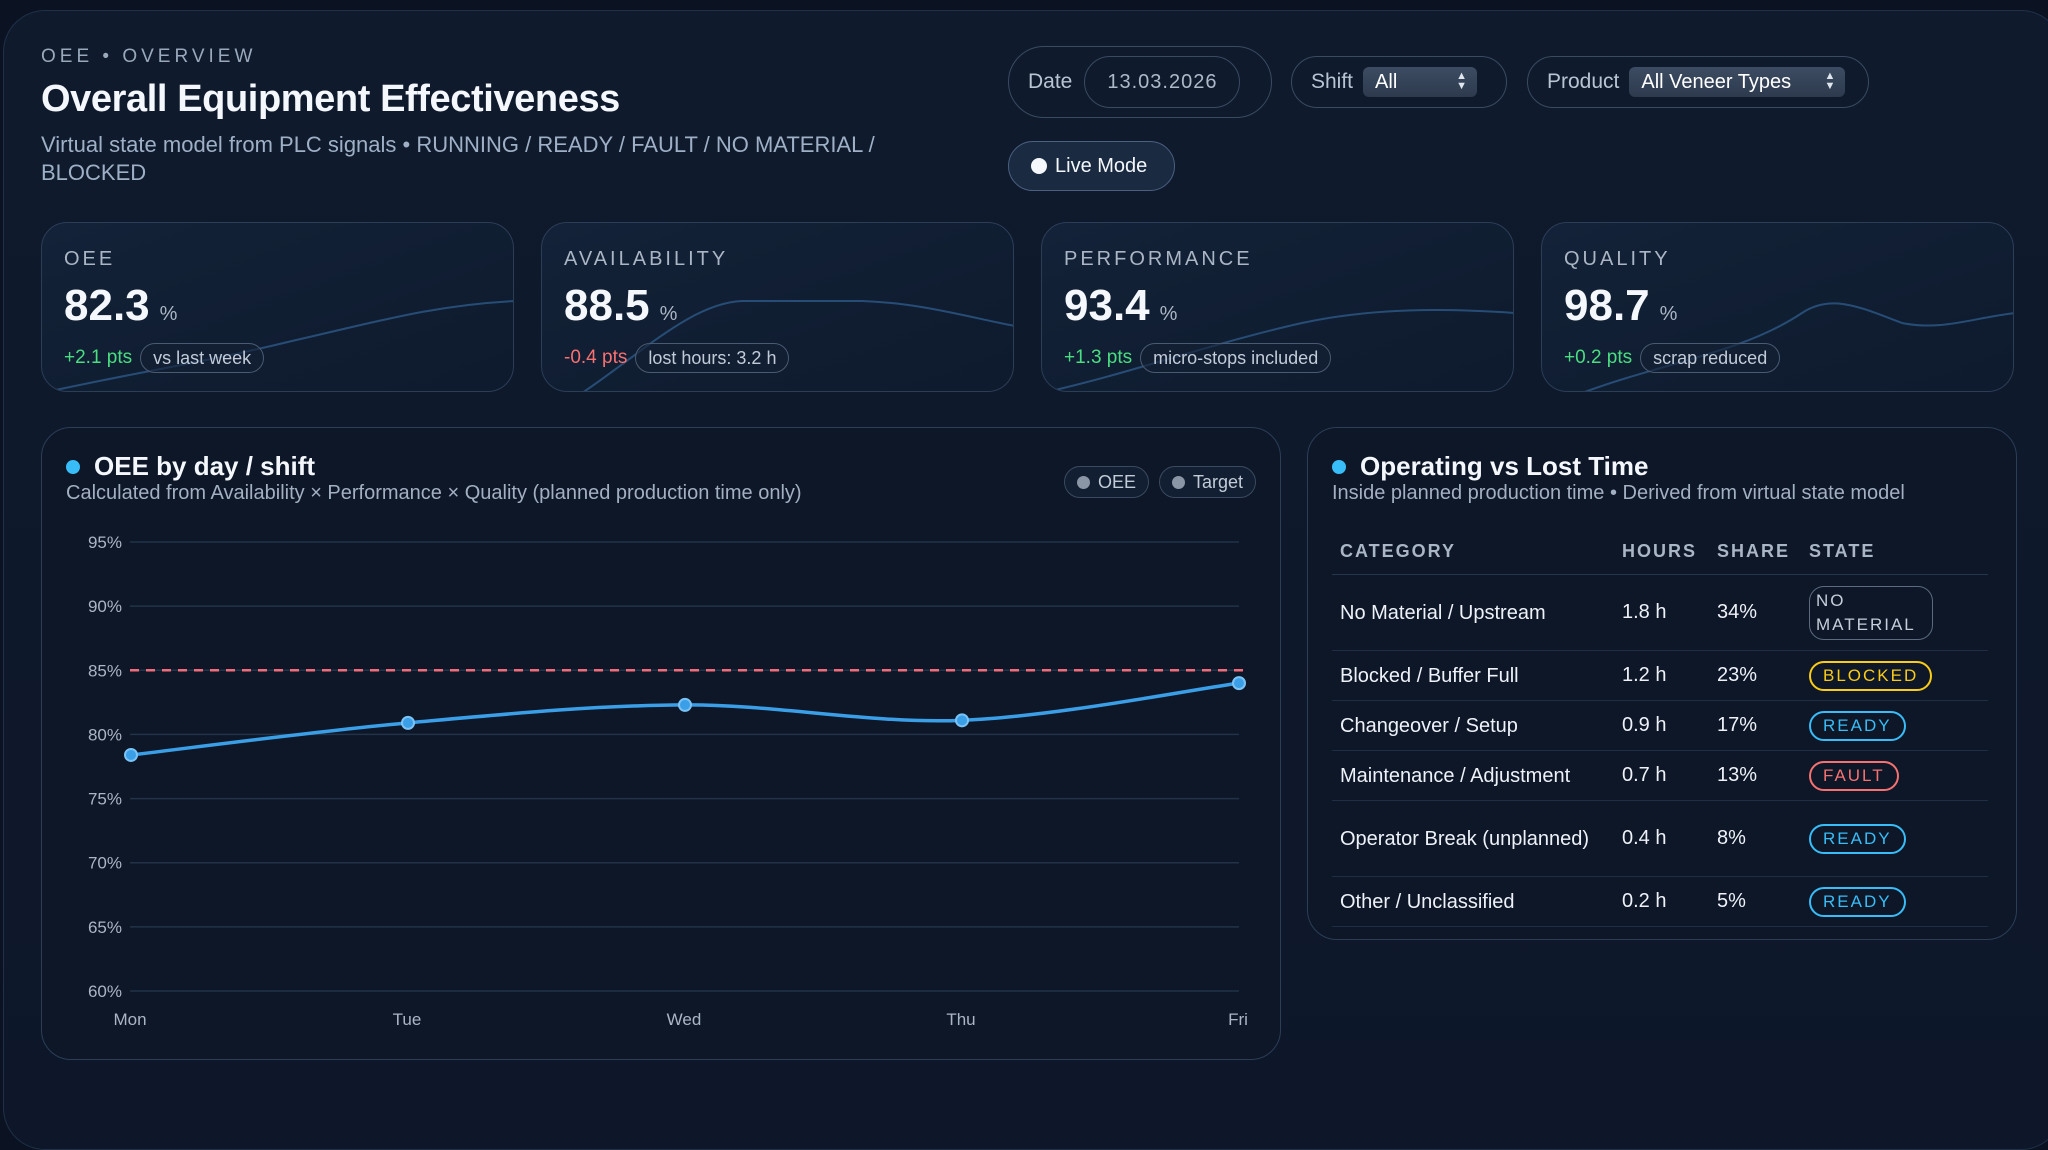  Describe the element at coordinates (1716, 81) in the screenshot. I see `product-select-value: All Veneer Types` at that location.